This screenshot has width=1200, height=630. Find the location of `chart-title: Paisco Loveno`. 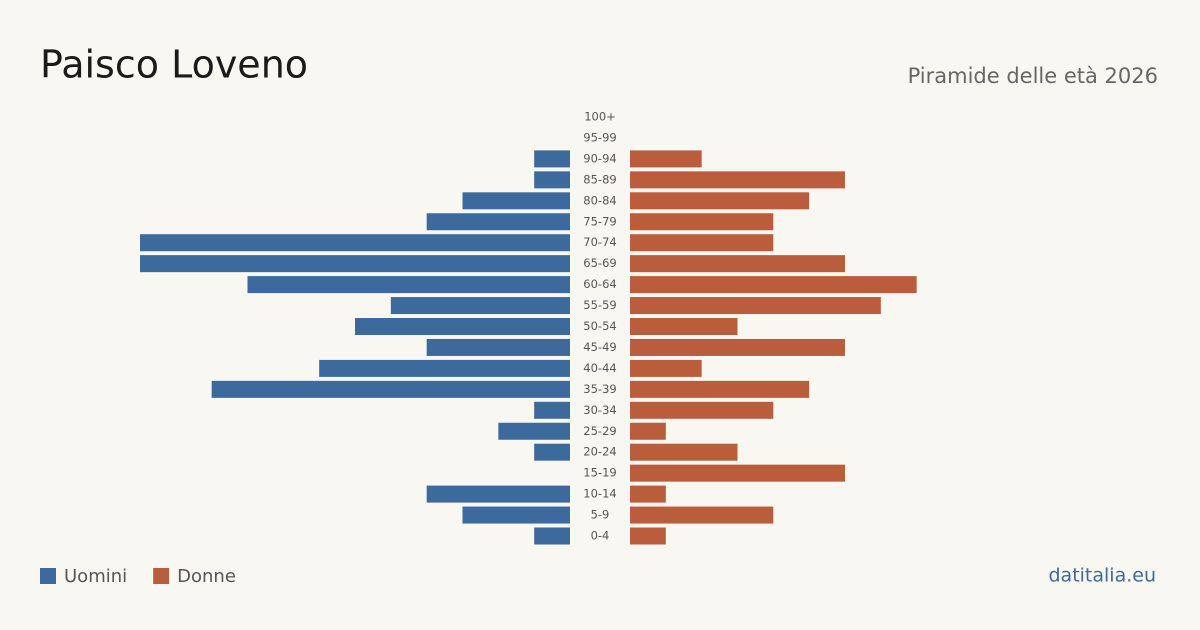

chart-title: Paisco Loveno is located at coordinates (174, 65).